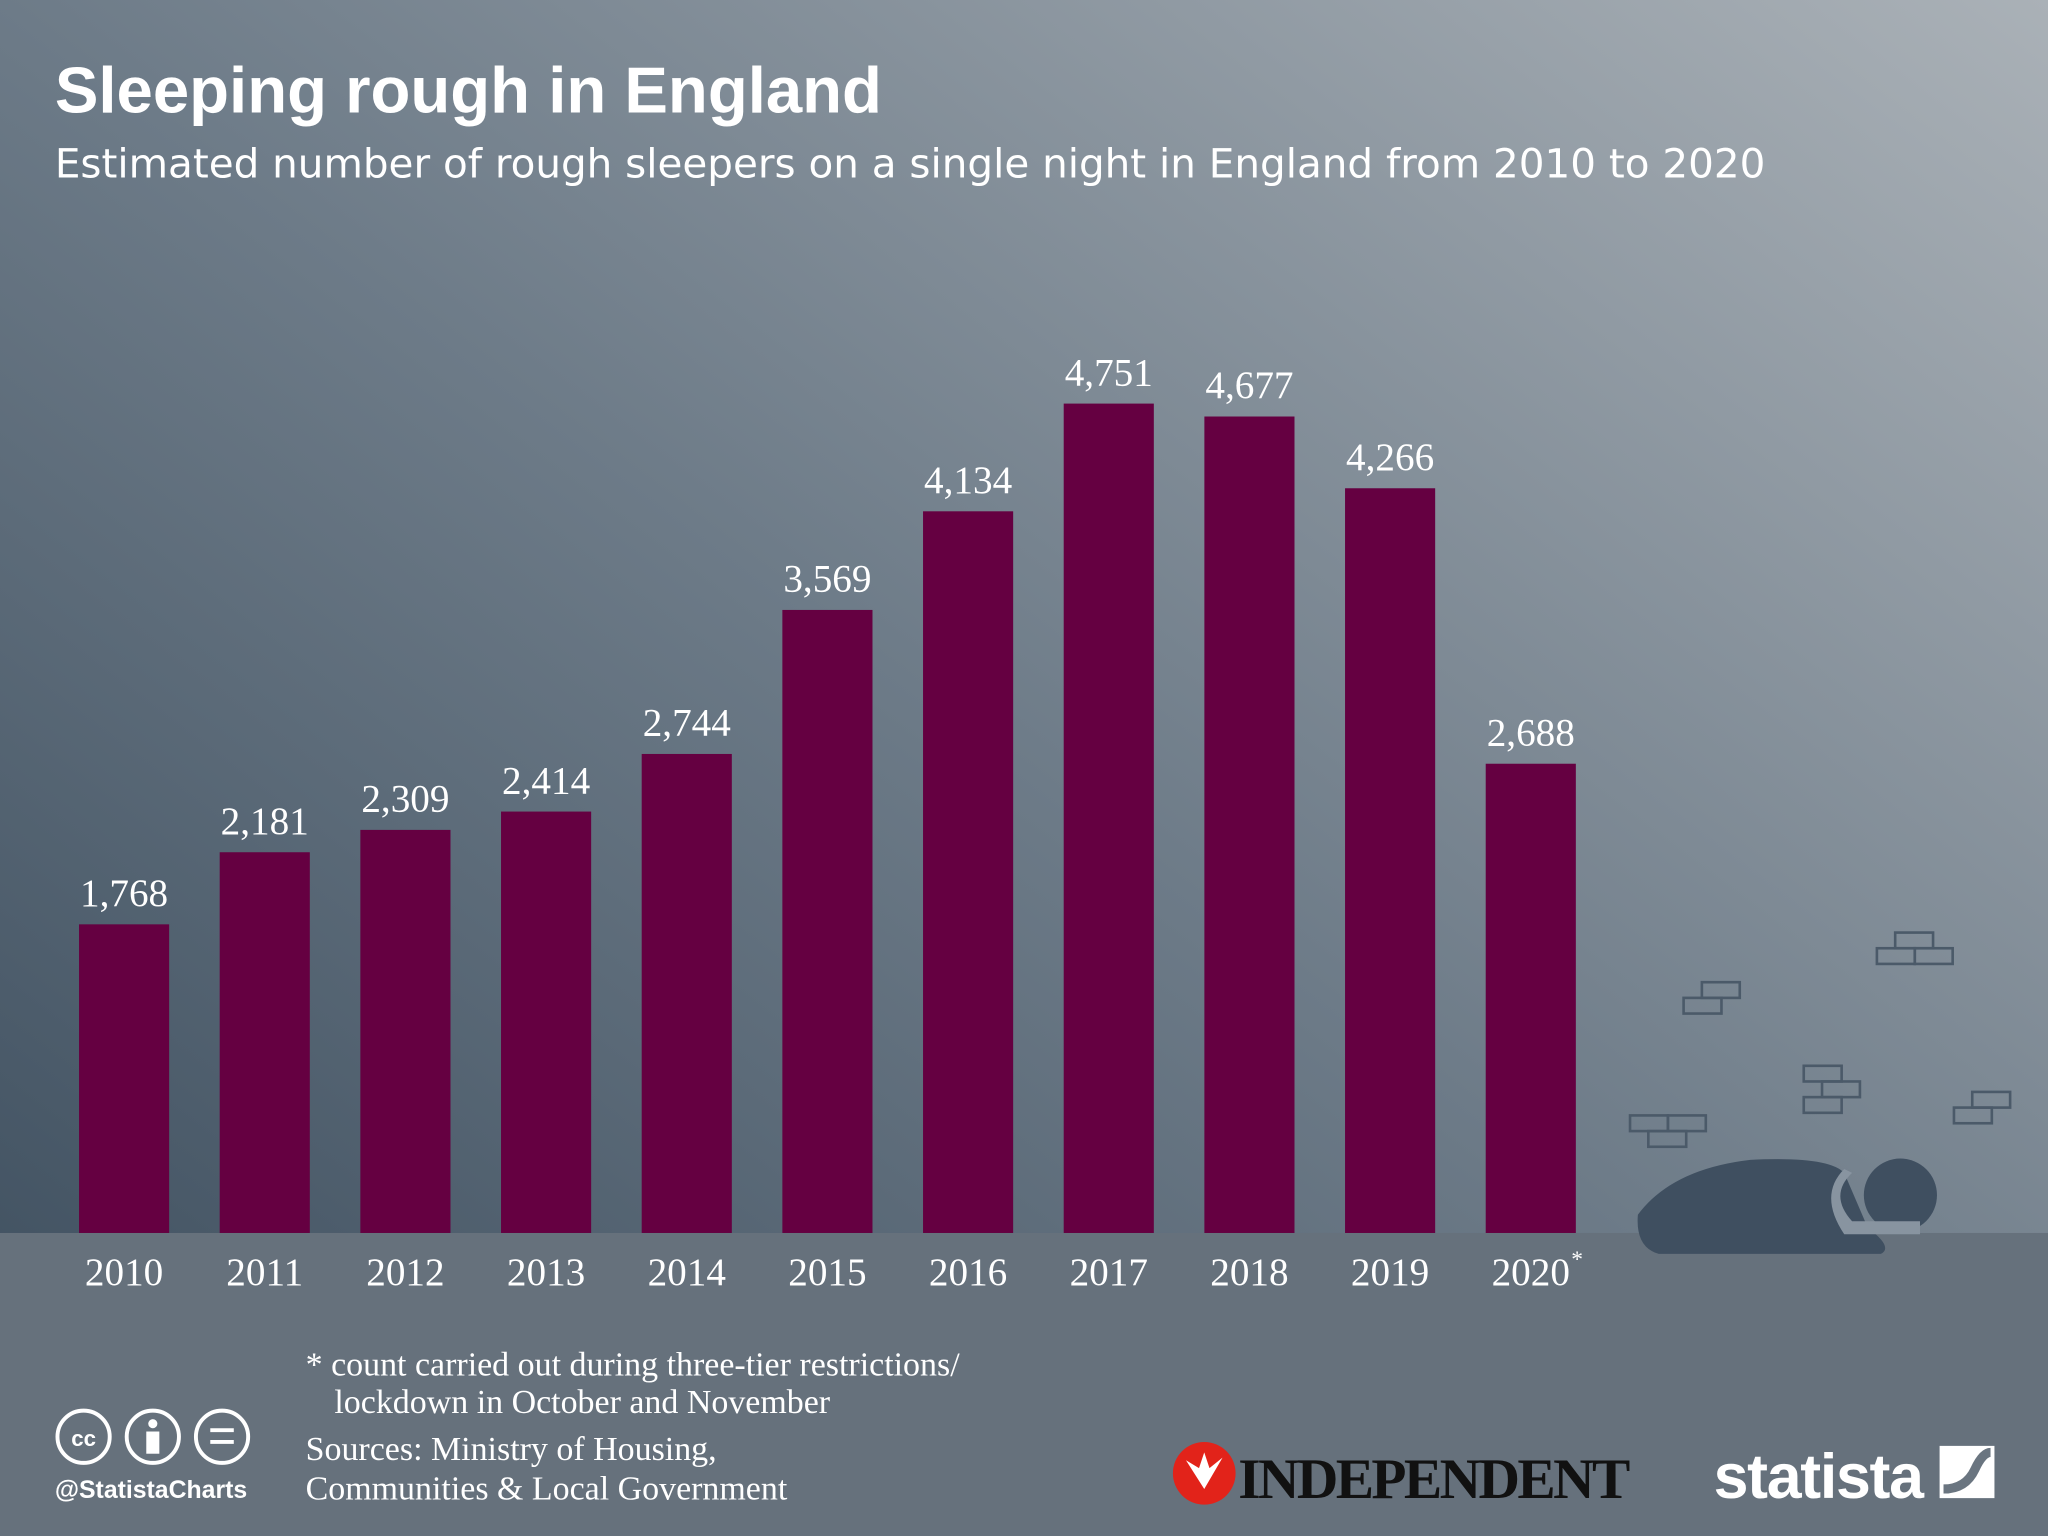 The height and width of the screenshot is (1536, 2048). Describe the element at coordinates (547, 1488) in the screenshot. I see `sources: Communities & Local Government` at that location.